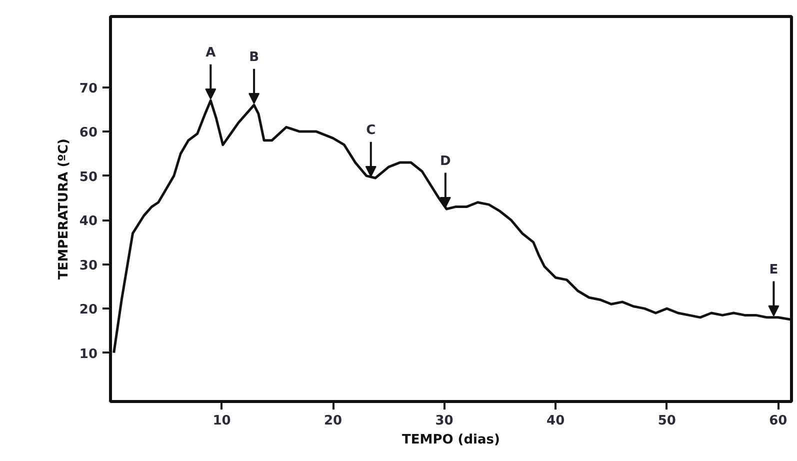  I want to click on y-tick-label: 40, so click(88, 222).